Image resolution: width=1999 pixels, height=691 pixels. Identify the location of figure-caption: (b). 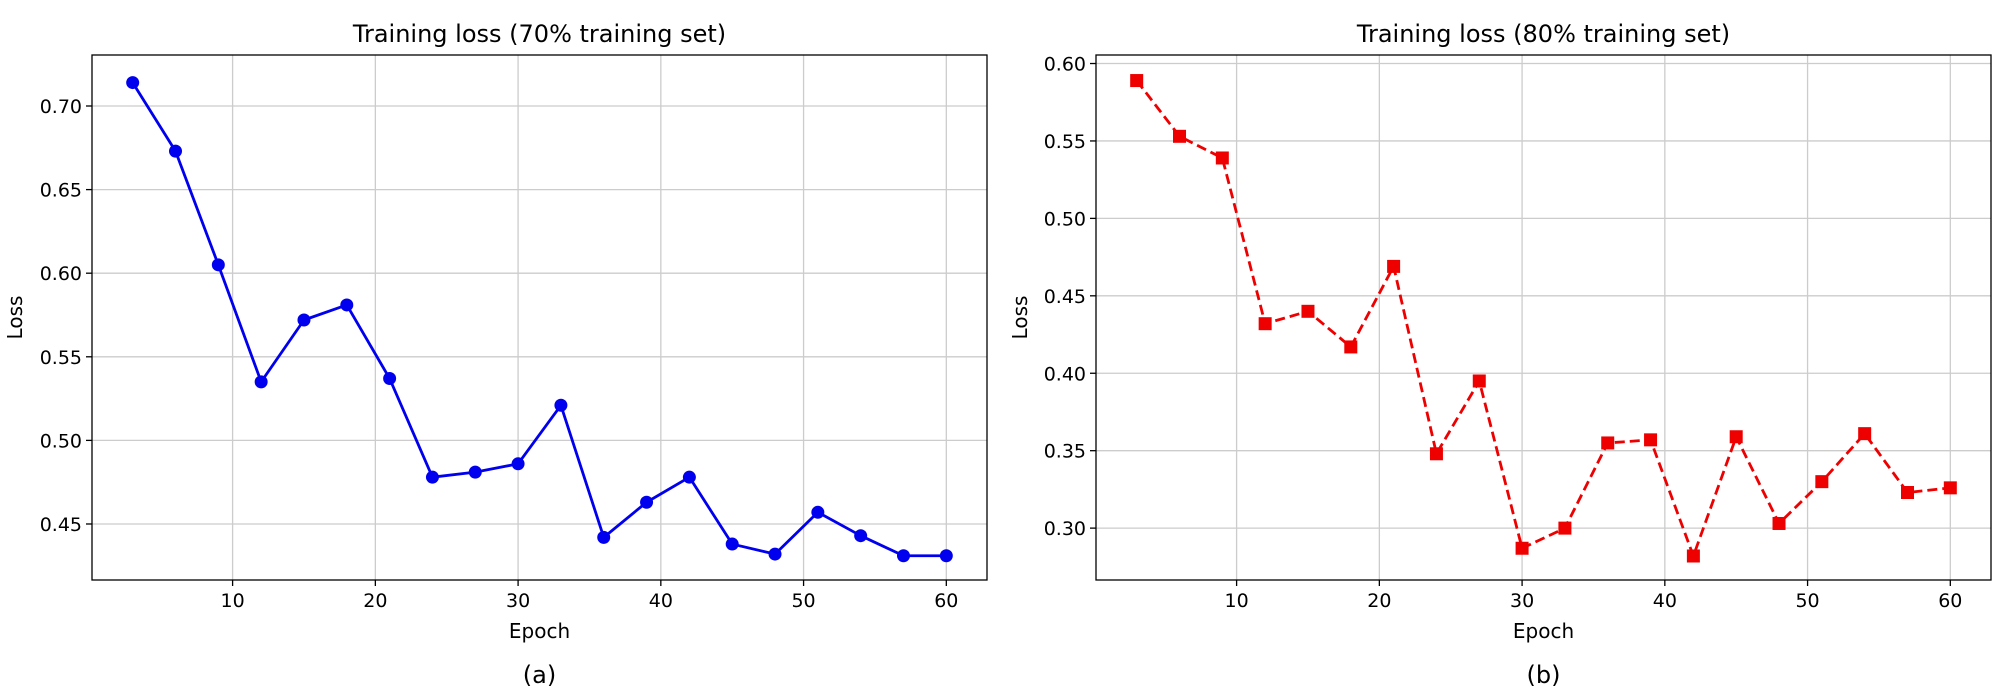
(1544, 675).